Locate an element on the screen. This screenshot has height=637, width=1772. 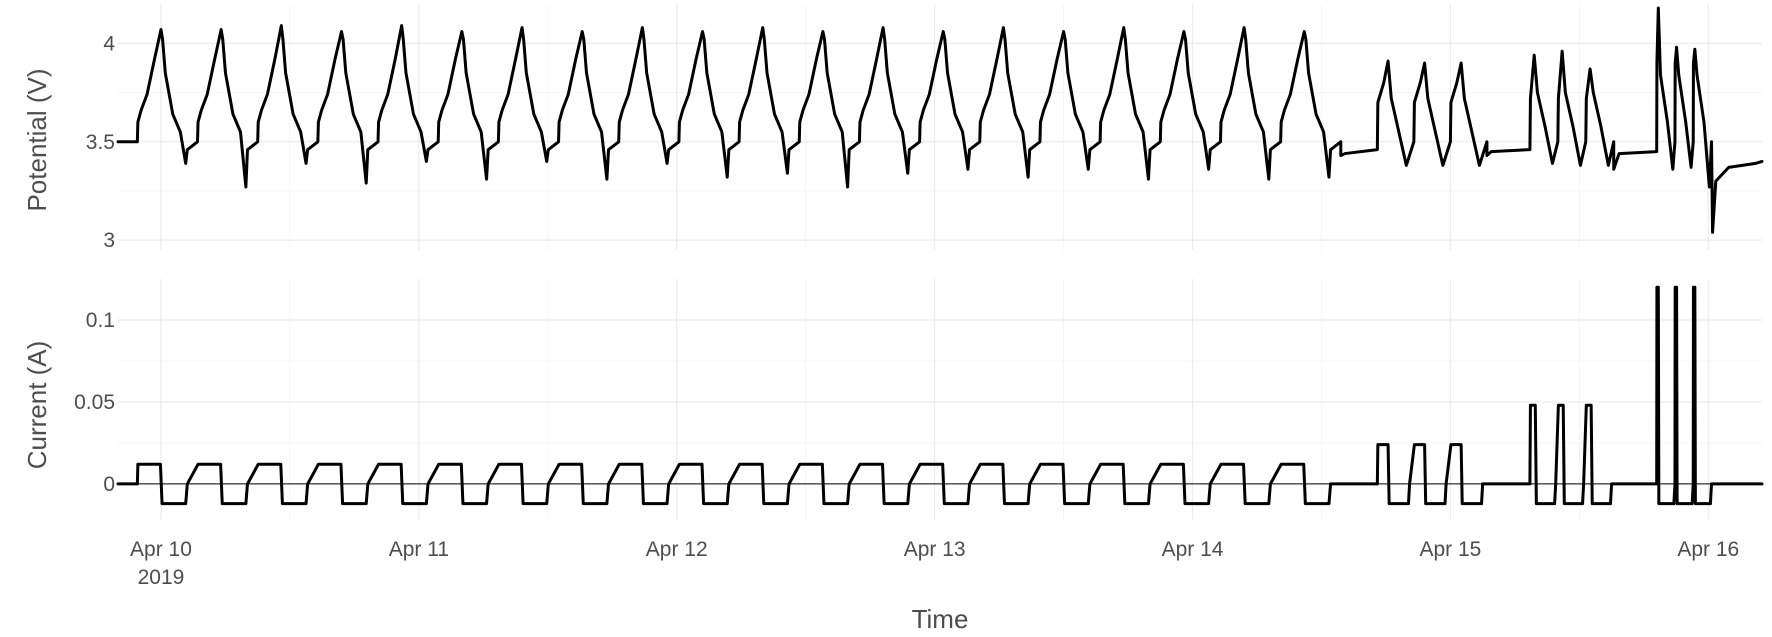
potential-axis-title: Potential (V) is located at coordinates (37, 139).